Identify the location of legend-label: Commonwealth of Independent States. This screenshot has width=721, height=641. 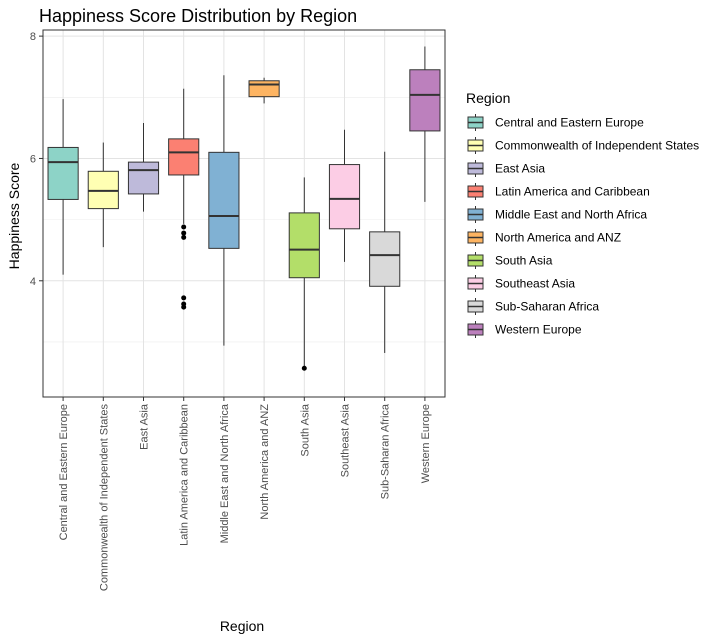
(597, 146).